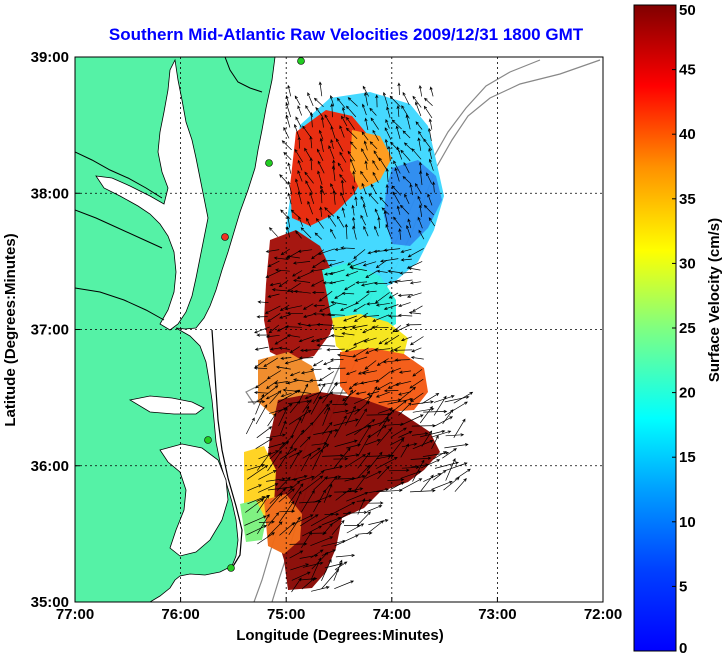 This screenshot has width=724, height=659. I want to click on y-axis-label: Latitude (Degrees:Minutes), so click(10, 329).